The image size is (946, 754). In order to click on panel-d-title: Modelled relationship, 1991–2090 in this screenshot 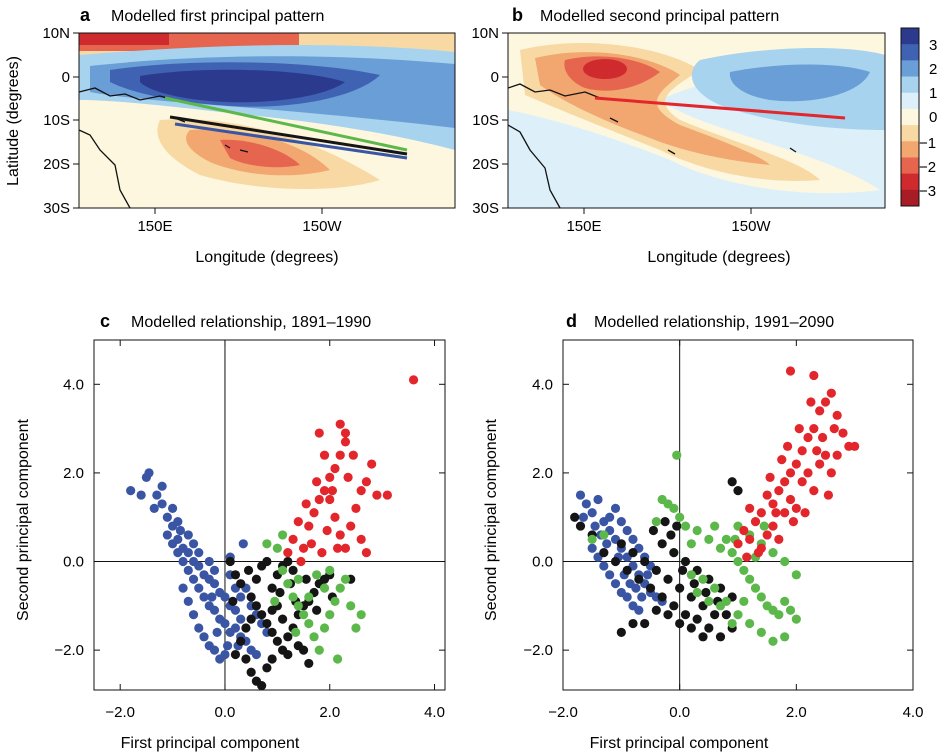, I will do `click(714, 322)`.